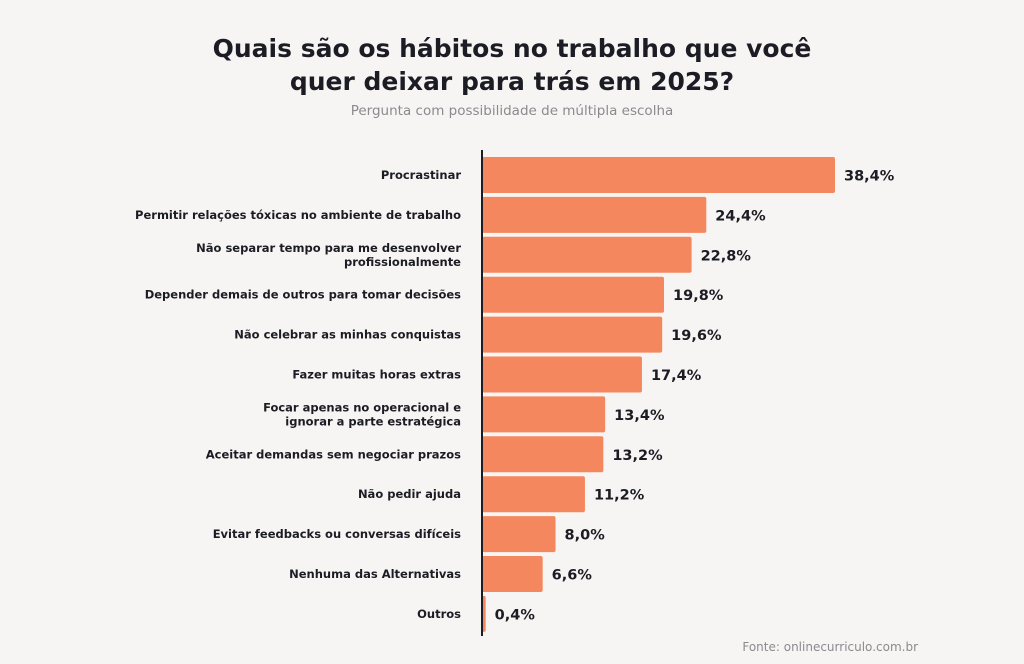  What do you see at coordinates (698, 296) in the screenshot?
I see `value-label-4: 19,8%` at bounding box center [698, 296].